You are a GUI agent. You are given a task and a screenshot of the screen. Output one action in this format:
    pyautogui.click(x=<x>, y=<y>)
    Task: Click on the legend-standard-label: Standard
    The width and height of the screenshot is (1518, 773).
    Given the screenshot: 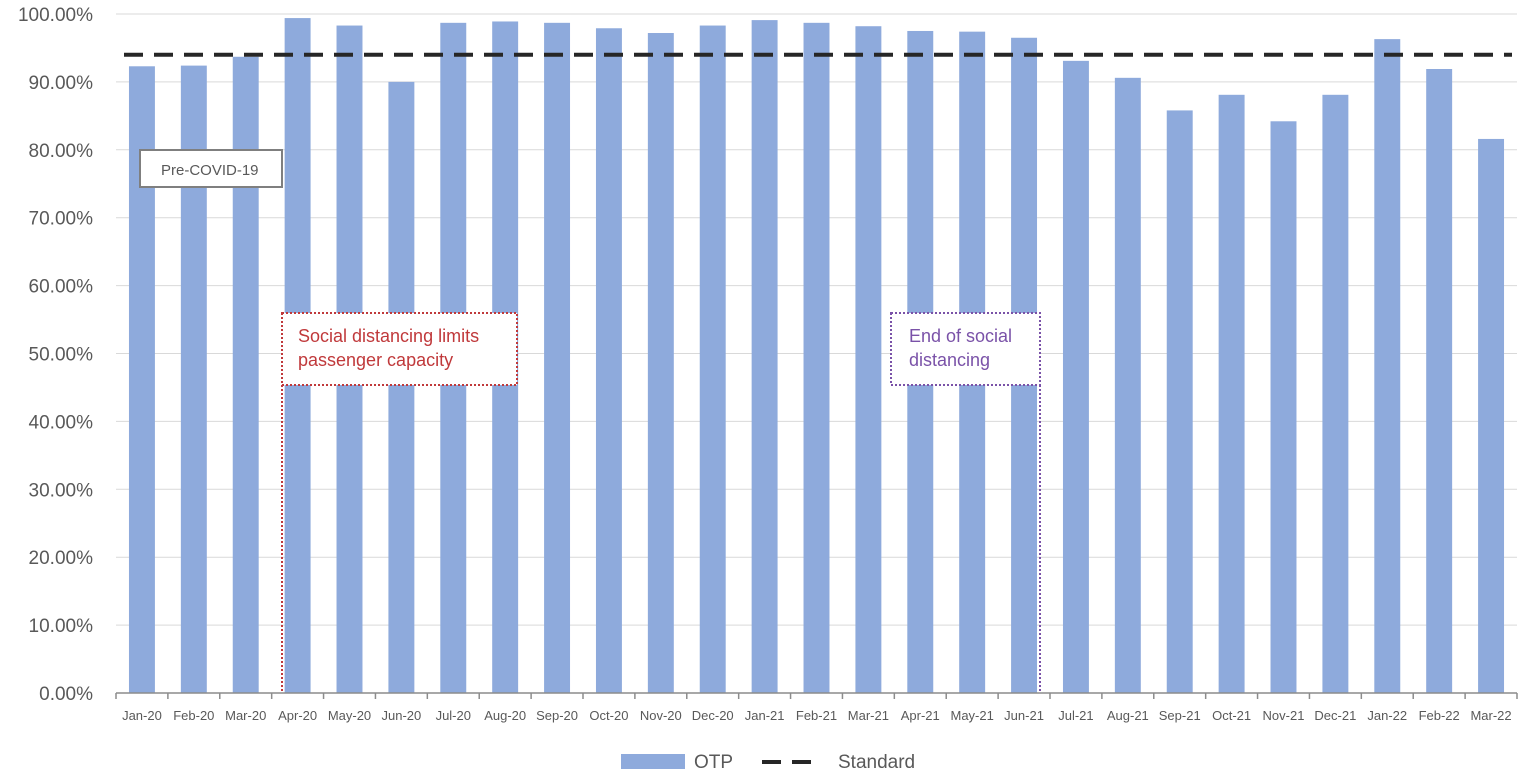 What is the action you would take?
    pyautogui.click(x=876, y=762)
    